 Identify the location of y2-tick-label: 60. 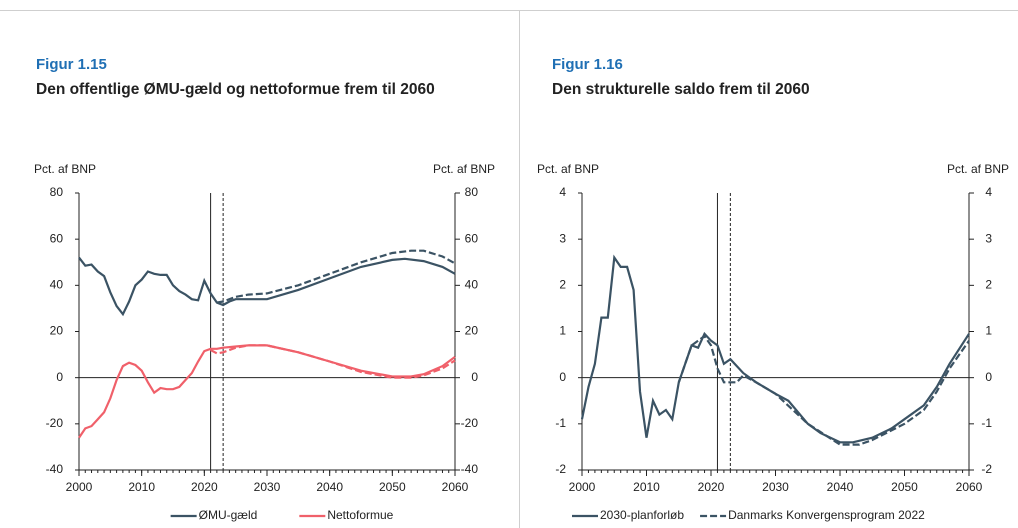
(472, 238).